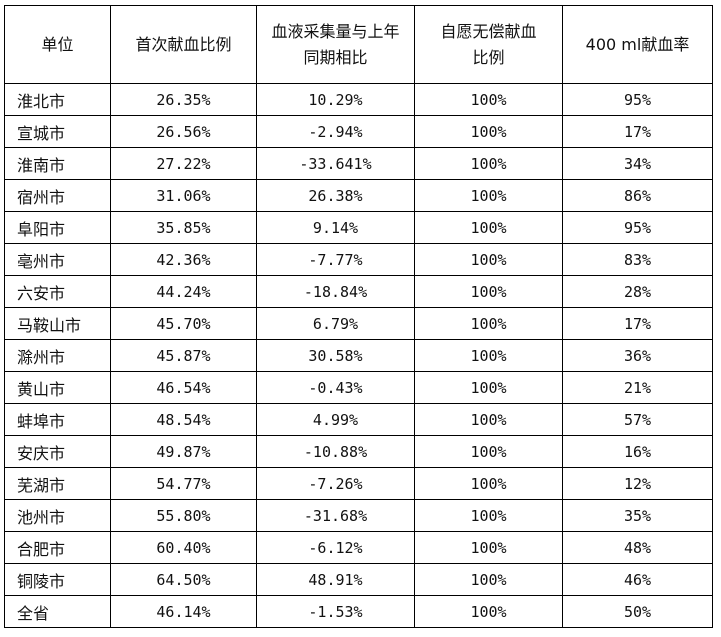  What do you see at coordinates (335, 355) in the screenshot?
I see `cell-collection-yoy: 30.58%` at bounding box center [335, 355].